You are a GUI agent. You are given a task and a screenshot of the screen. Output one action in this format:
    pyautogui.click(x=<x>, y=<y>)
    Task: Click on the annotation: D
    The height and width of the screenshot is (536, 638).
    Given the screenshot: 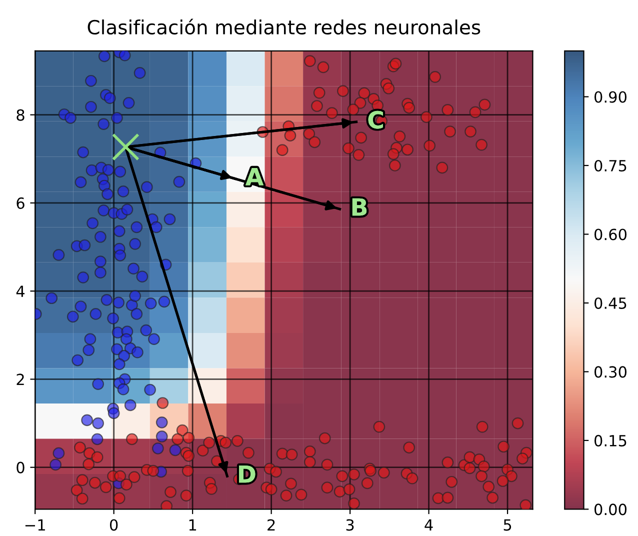 What is the action you would take?
    pyautogui.click(x=247, y=474)
    